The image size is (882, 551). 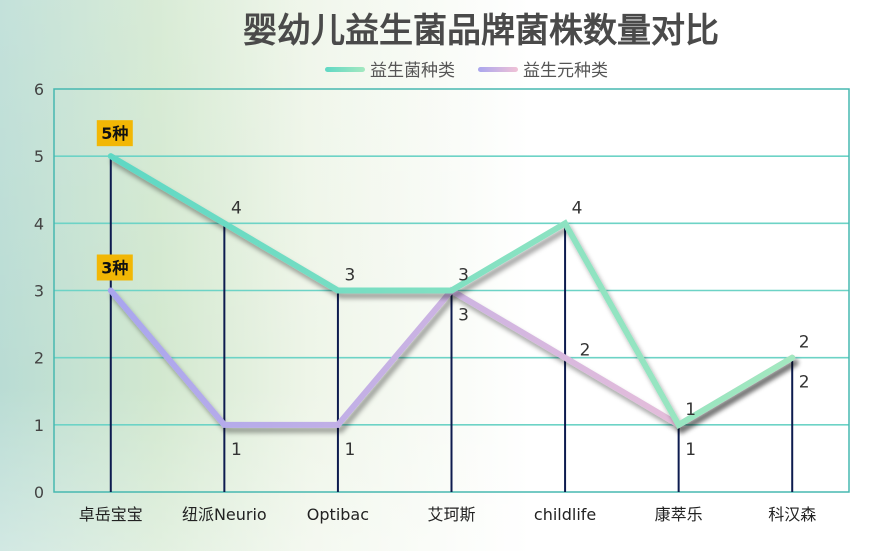 I want to click on legend: 益生菌种类 益生元种类, so click(x=466, y=71).